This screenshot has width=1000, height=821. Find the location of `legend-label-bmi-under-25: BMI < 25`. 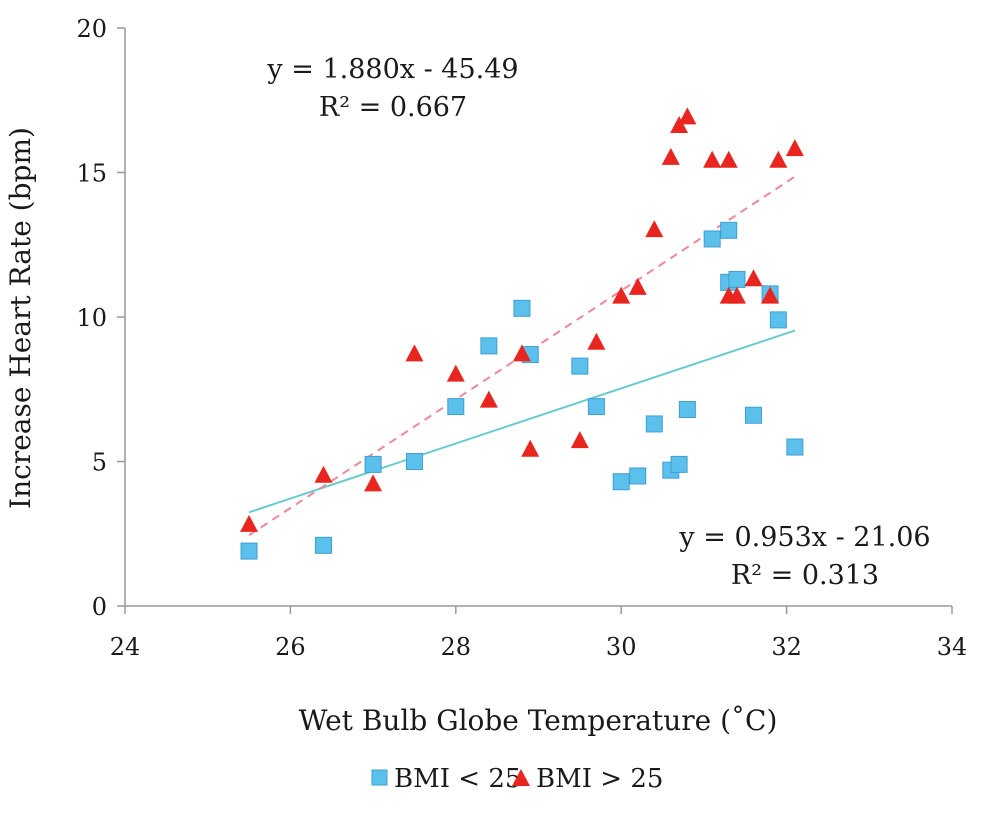

legend-label-bmi-under-25: BMI < 25 is located at coordinates (457, 779).